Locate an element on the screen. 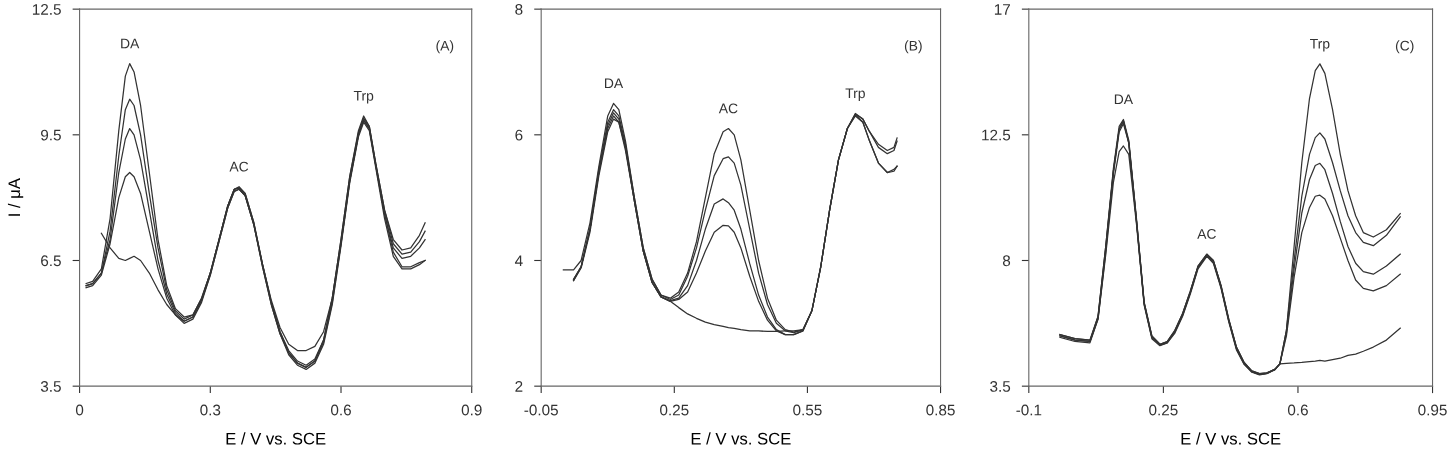  x-tick-label: 0.85 is located at coordinates (940, 410).